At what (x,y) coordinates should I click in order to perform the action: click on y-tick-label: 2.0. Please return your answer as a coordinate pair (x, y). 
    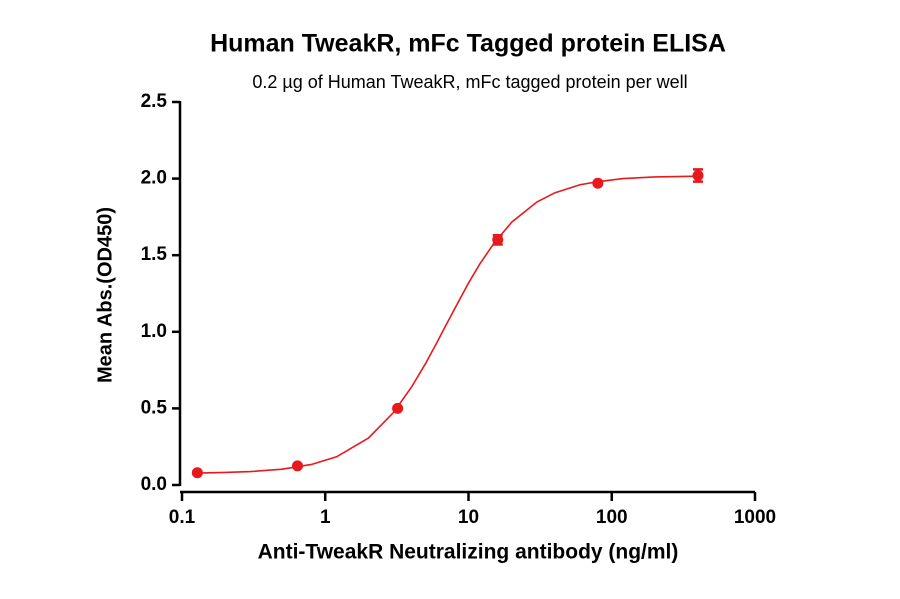
    Looking at the image, I should click on (154, 178).